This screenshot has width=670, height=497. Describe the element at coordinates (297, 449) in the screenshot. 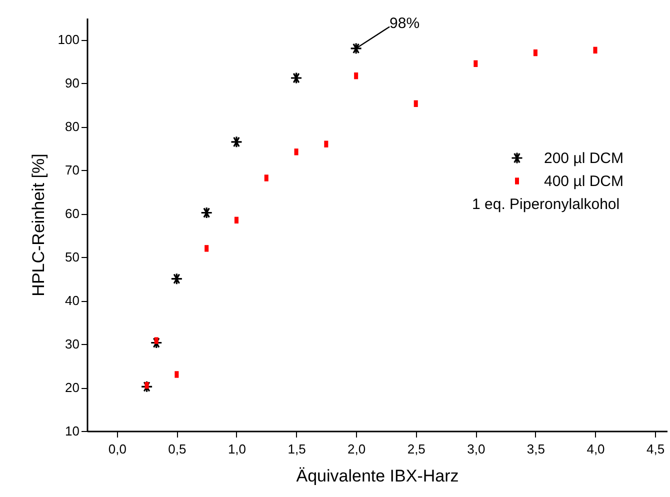

I see `x-tick-label: 1,5` at that location.